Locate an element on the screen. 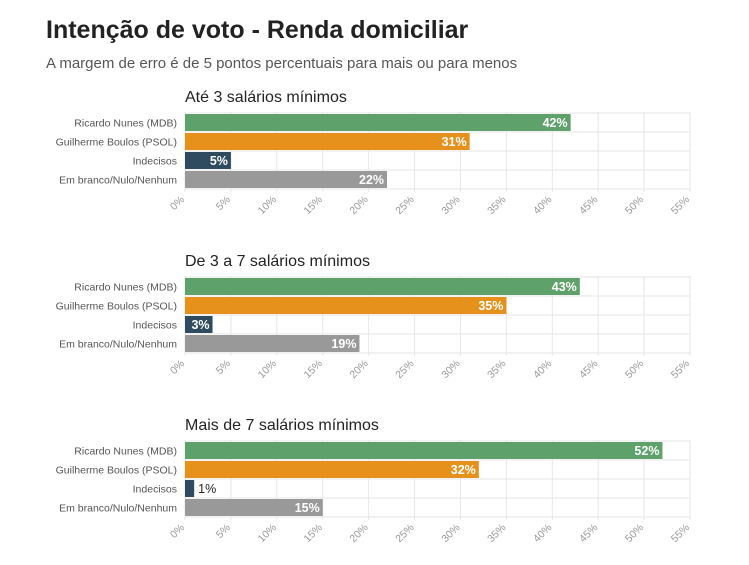  value-label: 22% is located at coordinates (371, 180).